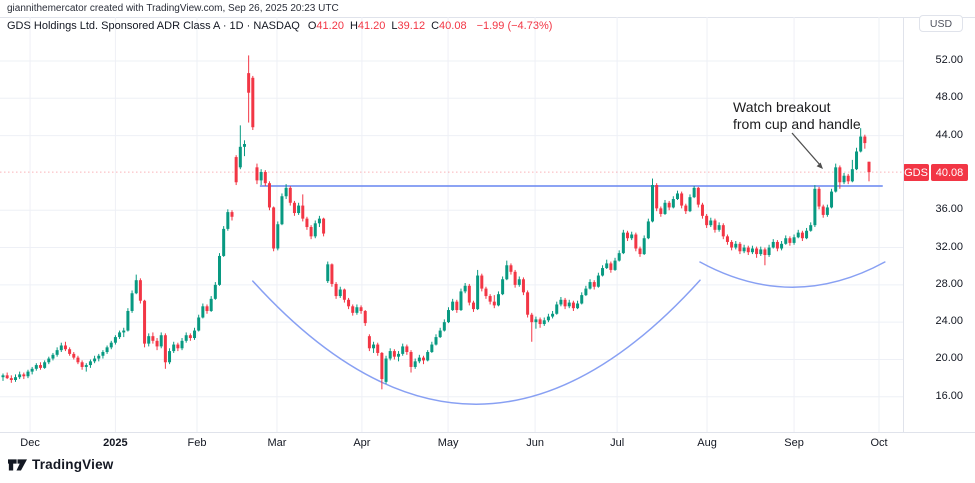 This screenshot has height=483, width=975. I want to click on price-axis-label: 28.00, so click(949, 283).